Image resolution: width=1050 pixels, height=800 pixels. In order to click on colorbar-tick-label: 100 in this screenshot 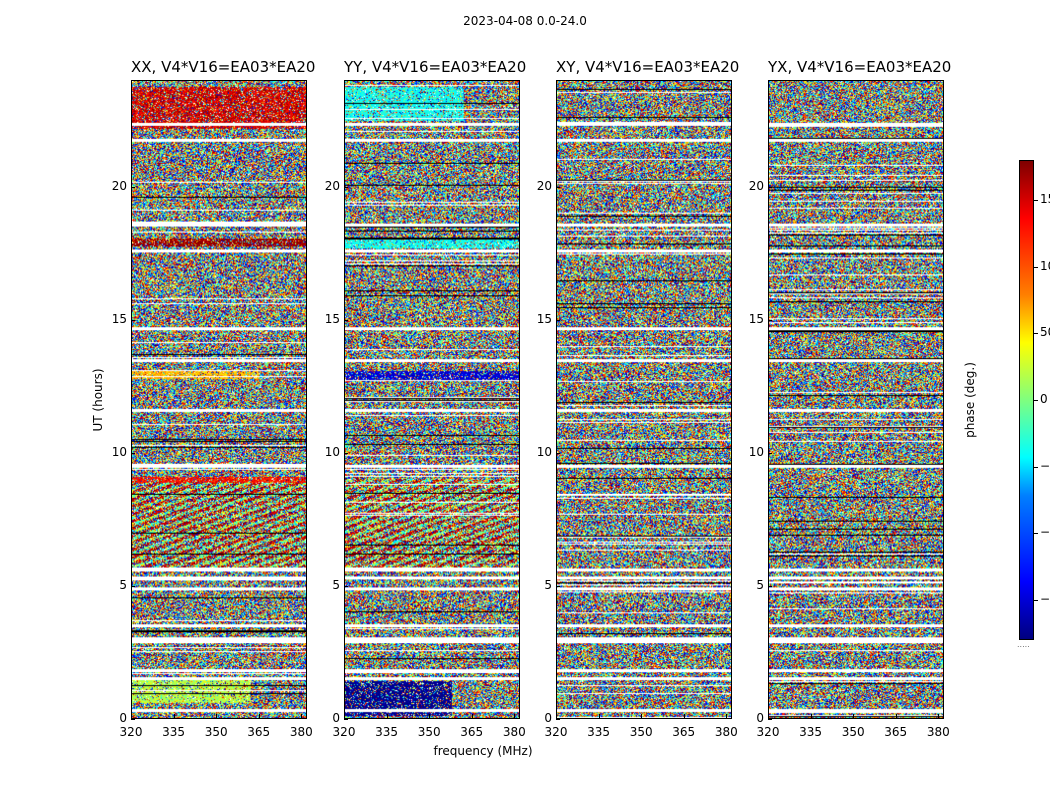, I will do `click(1045, 265)`.